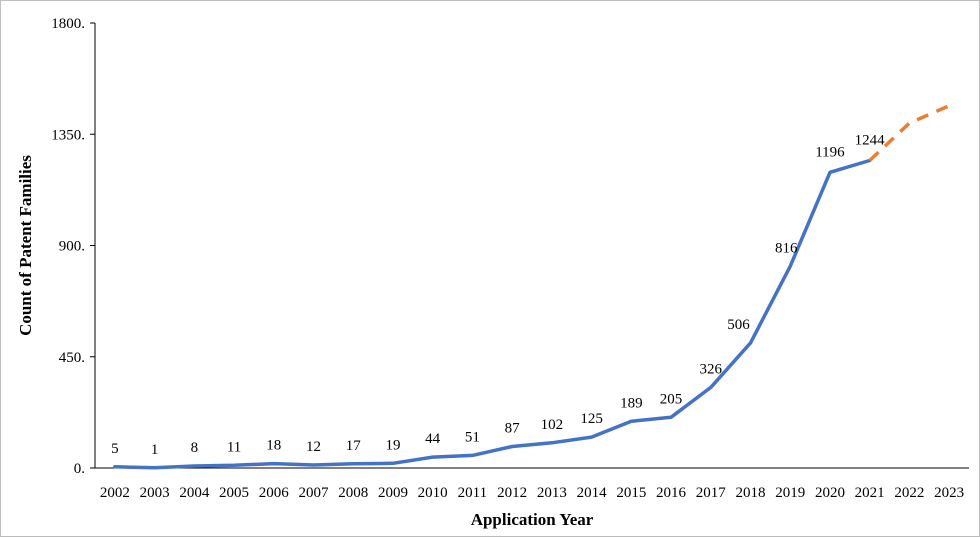 The height and width of the screenshot is (538, 980). What do you see at coordinates (552, 425) in the screenshot?
I see `data-label: 102` at bounding box center [552, 425].